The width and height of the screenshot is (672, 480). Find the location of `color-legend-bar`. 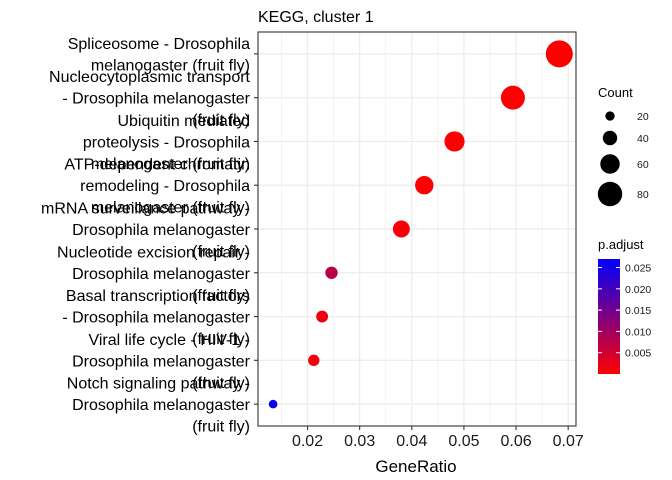

color-legend-bar is located at coordinates (609, 316).